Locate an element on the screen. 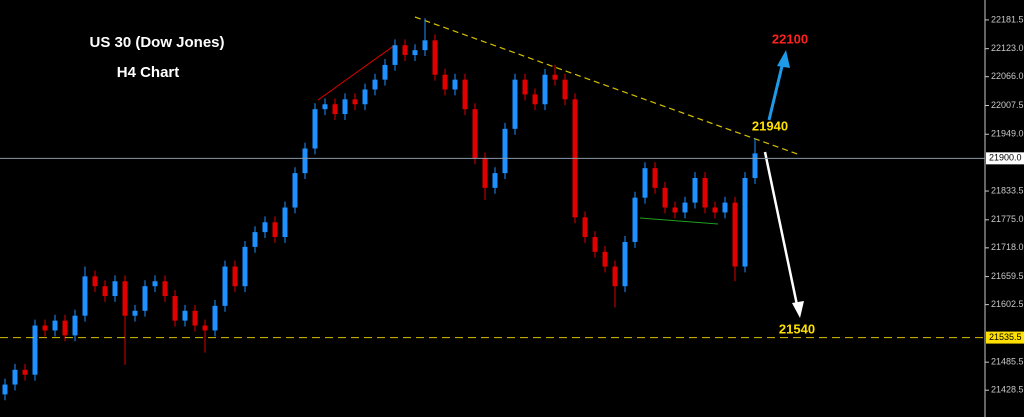  y-tick-label: 21602.5 is located at coordinates (1007, 304).